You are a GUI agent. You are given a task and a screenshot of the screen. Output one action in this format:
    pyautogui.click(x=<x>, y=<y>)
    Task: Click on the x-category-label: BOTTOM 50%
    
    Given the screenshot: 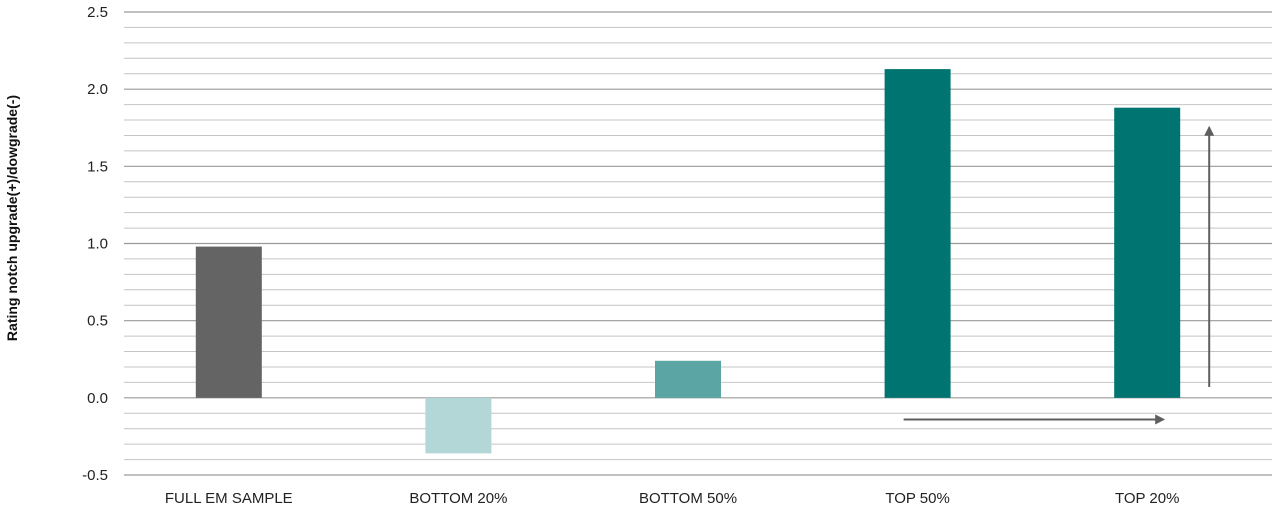 What is the action you would take?
    pyautogui.click(x=688, y=498)
    